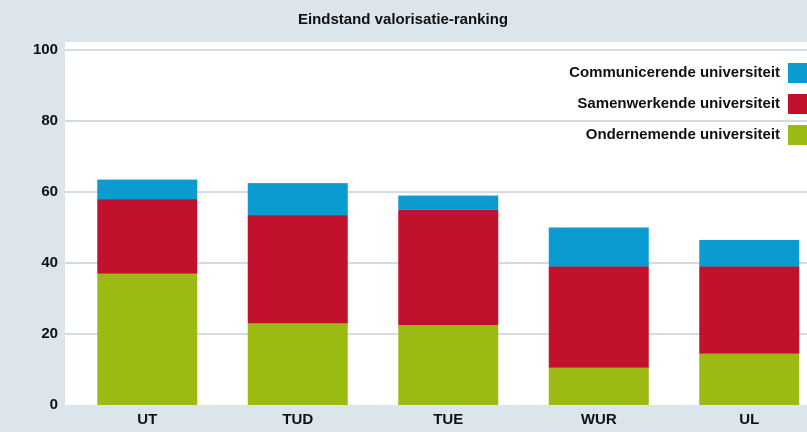 This screenshot has width=807, height=432. Describe the element at coordinates (49, 120) in the screenshot. I see `y-tick-label: 80` at that location.